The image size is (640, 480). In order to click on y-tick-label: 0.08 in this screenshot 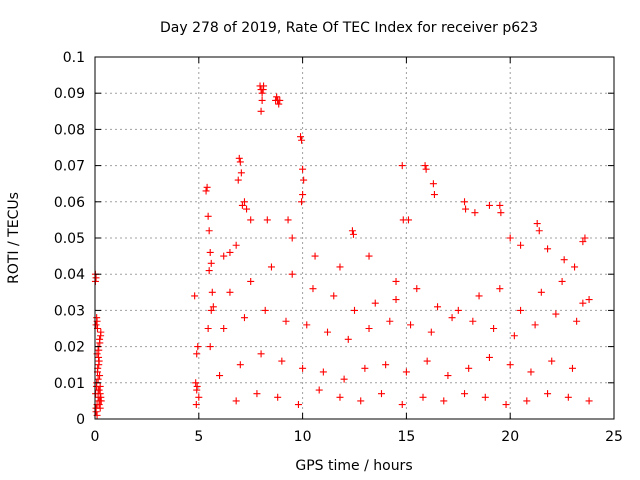, I will do `click(69, 130)`.